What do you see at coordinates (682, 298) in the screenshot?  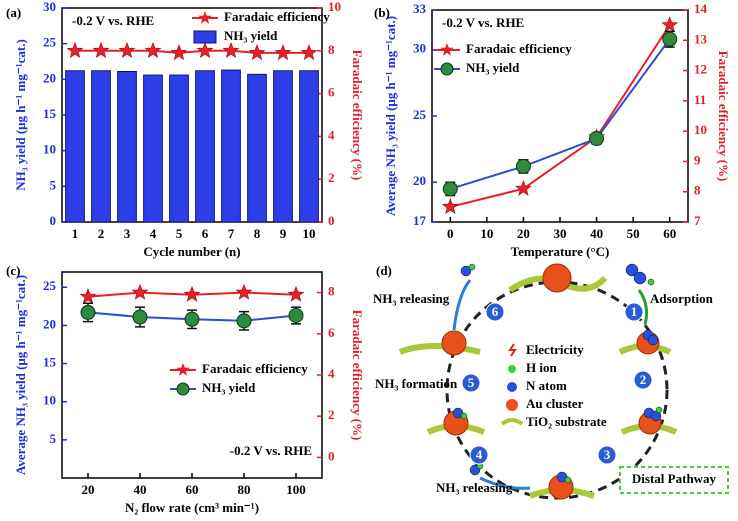 I see `step-label: Adsorption` at bounding box center [682, 298].